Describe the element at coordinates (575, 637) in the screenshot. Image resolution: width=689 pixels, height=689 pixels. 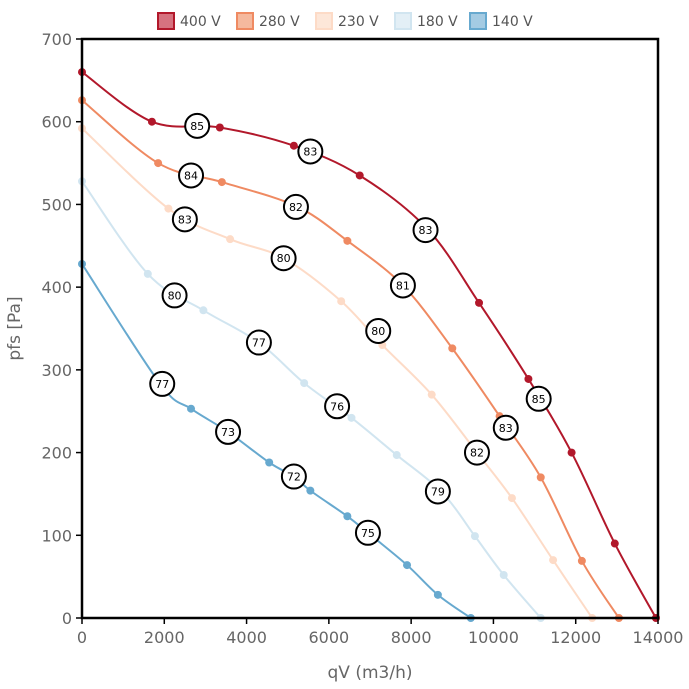
I see `x-tick-label: 12000` at that location.